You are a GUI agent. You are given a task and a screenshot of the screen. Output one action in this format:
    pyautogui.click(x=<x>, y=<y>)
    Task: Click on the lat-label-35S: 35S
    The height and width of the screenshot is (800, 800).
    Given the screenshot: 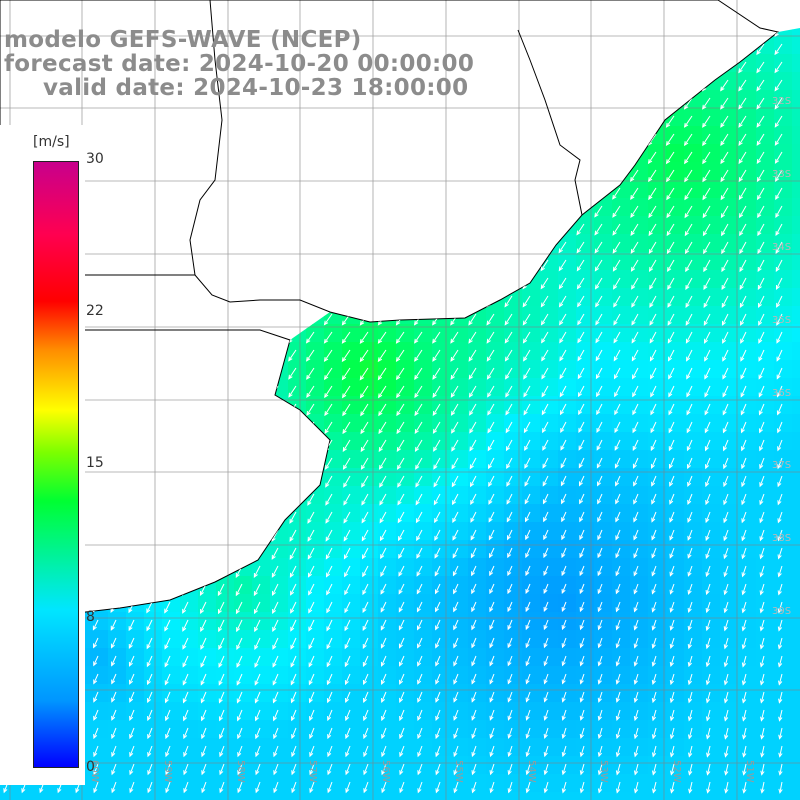 What is the action you would take?
    pyautogui.click(x=781, y=320)
    